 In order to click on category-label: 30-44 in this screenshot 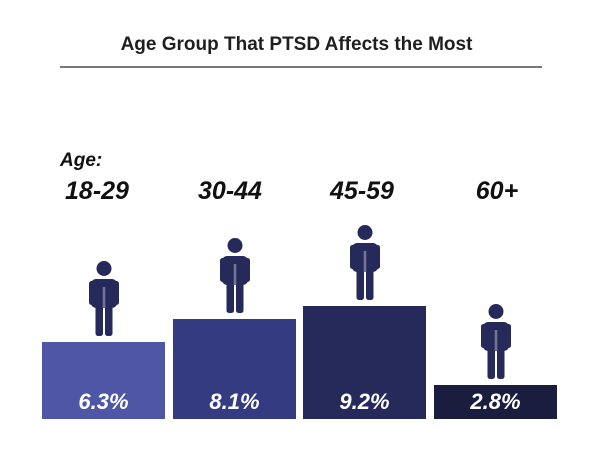, I will do `click(230, 191)`.